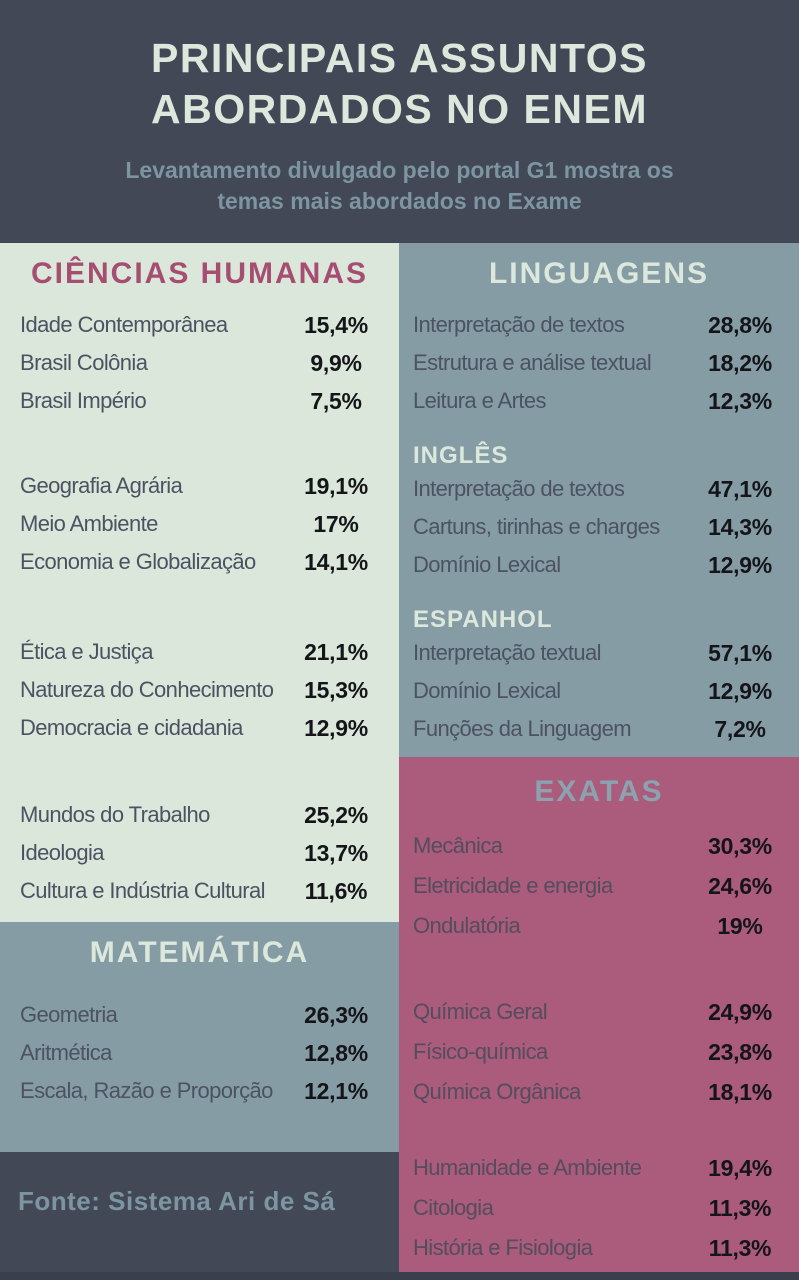 Image resolution: width=799 pixels, height=1280 pixels. Describe the element at coordinates (336, 1090) in the screenshot. I see `topic-value: 12,1%` at that location.